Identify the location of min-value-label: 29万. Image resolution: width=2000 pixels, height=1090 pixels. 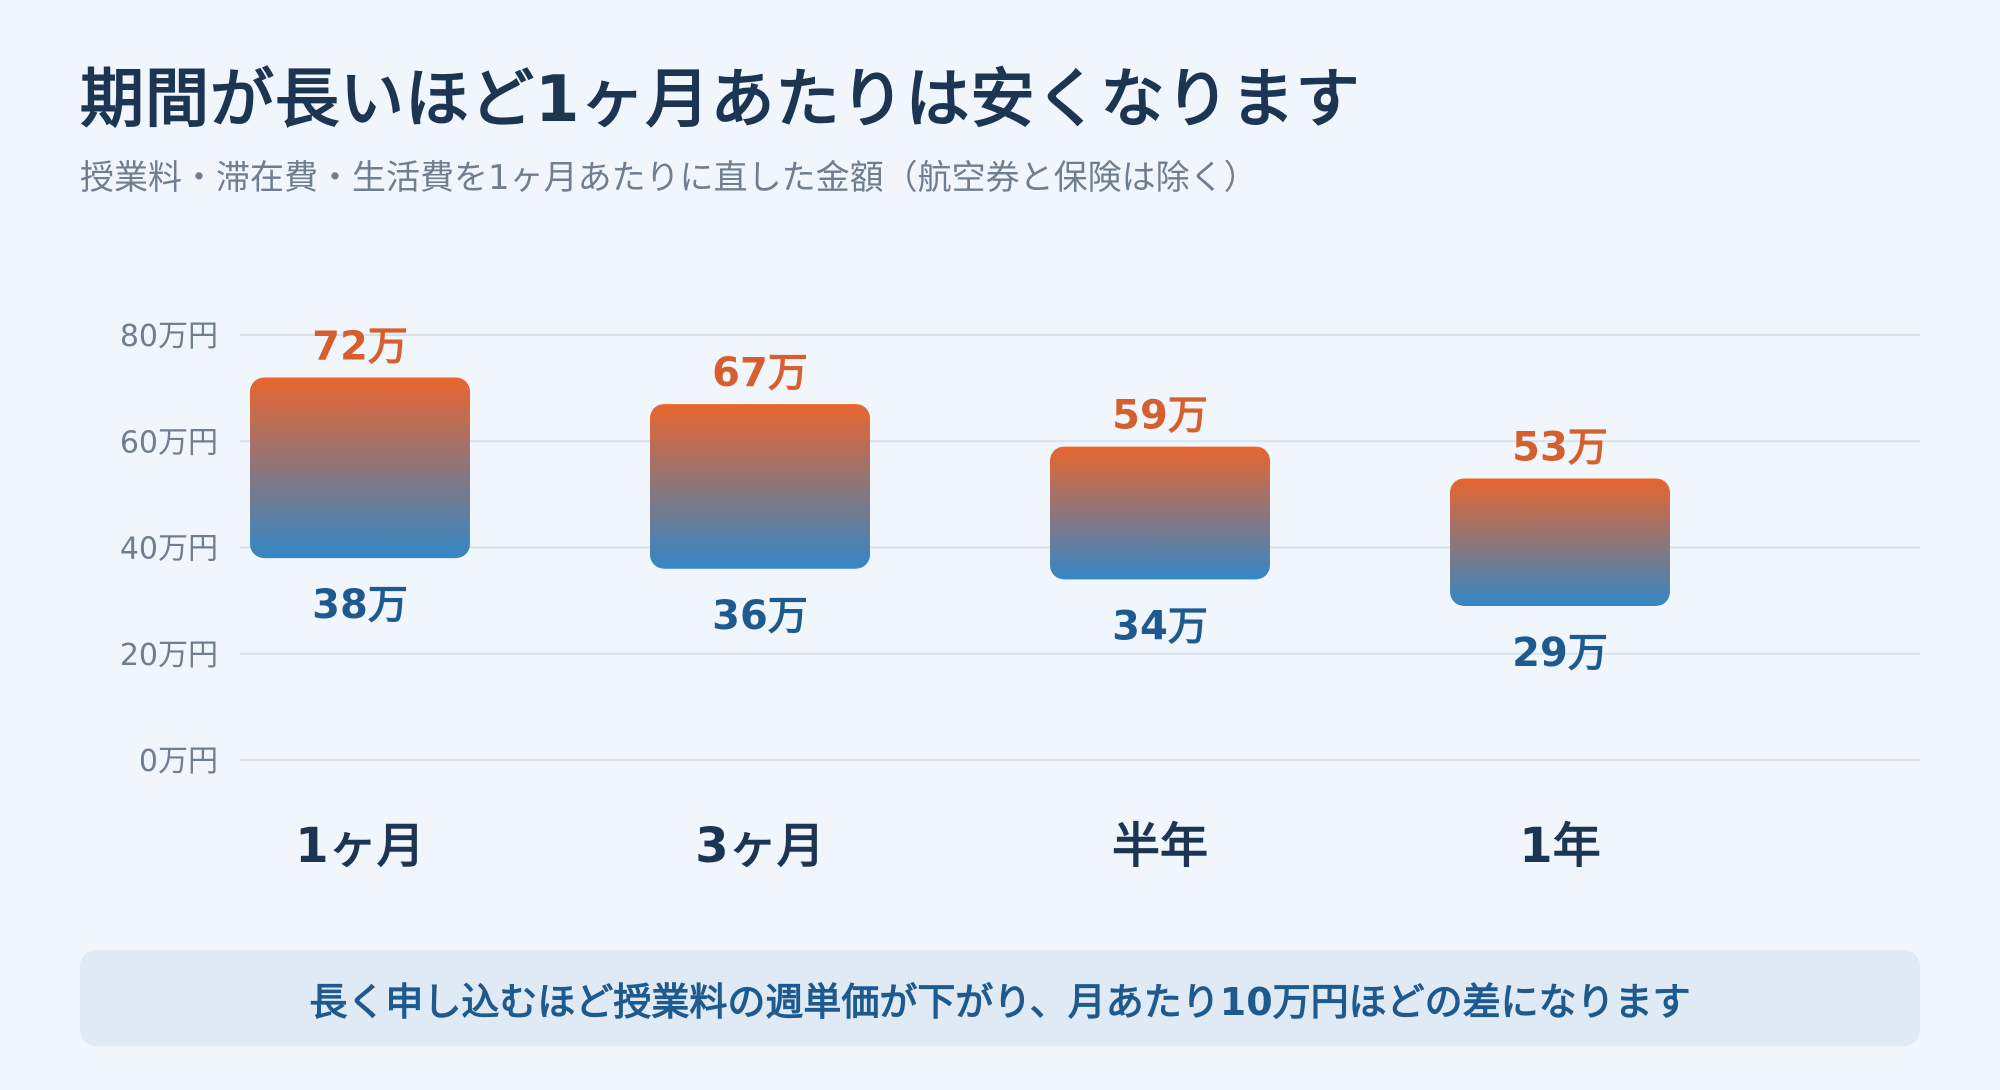
(1560, 653).